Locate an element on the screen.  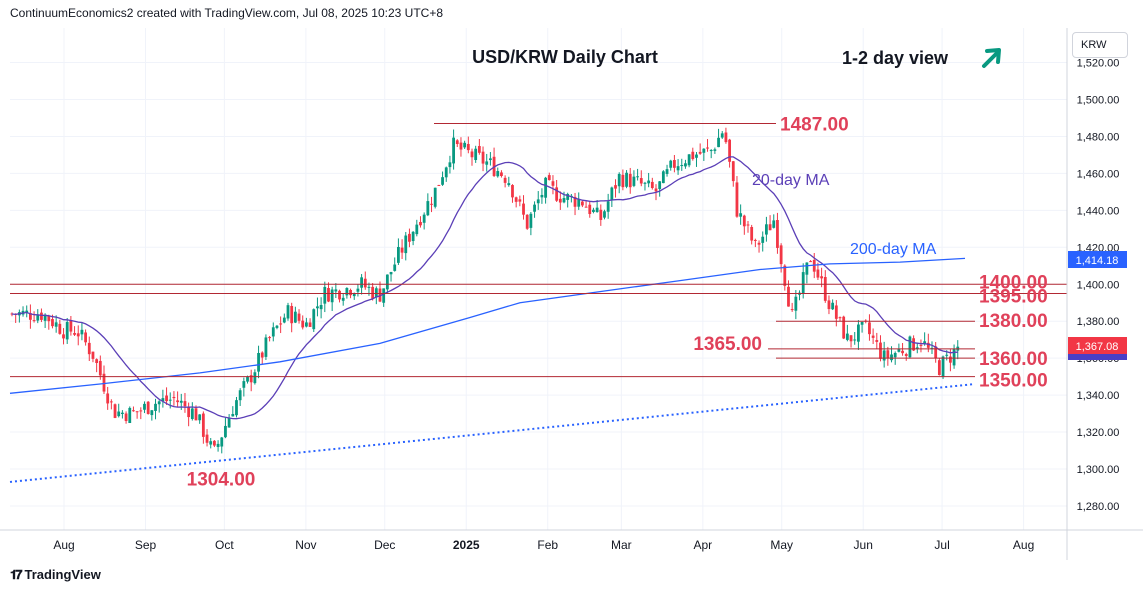
y-tick-label: 1,480.00 is located at coordinates (1098, 137).